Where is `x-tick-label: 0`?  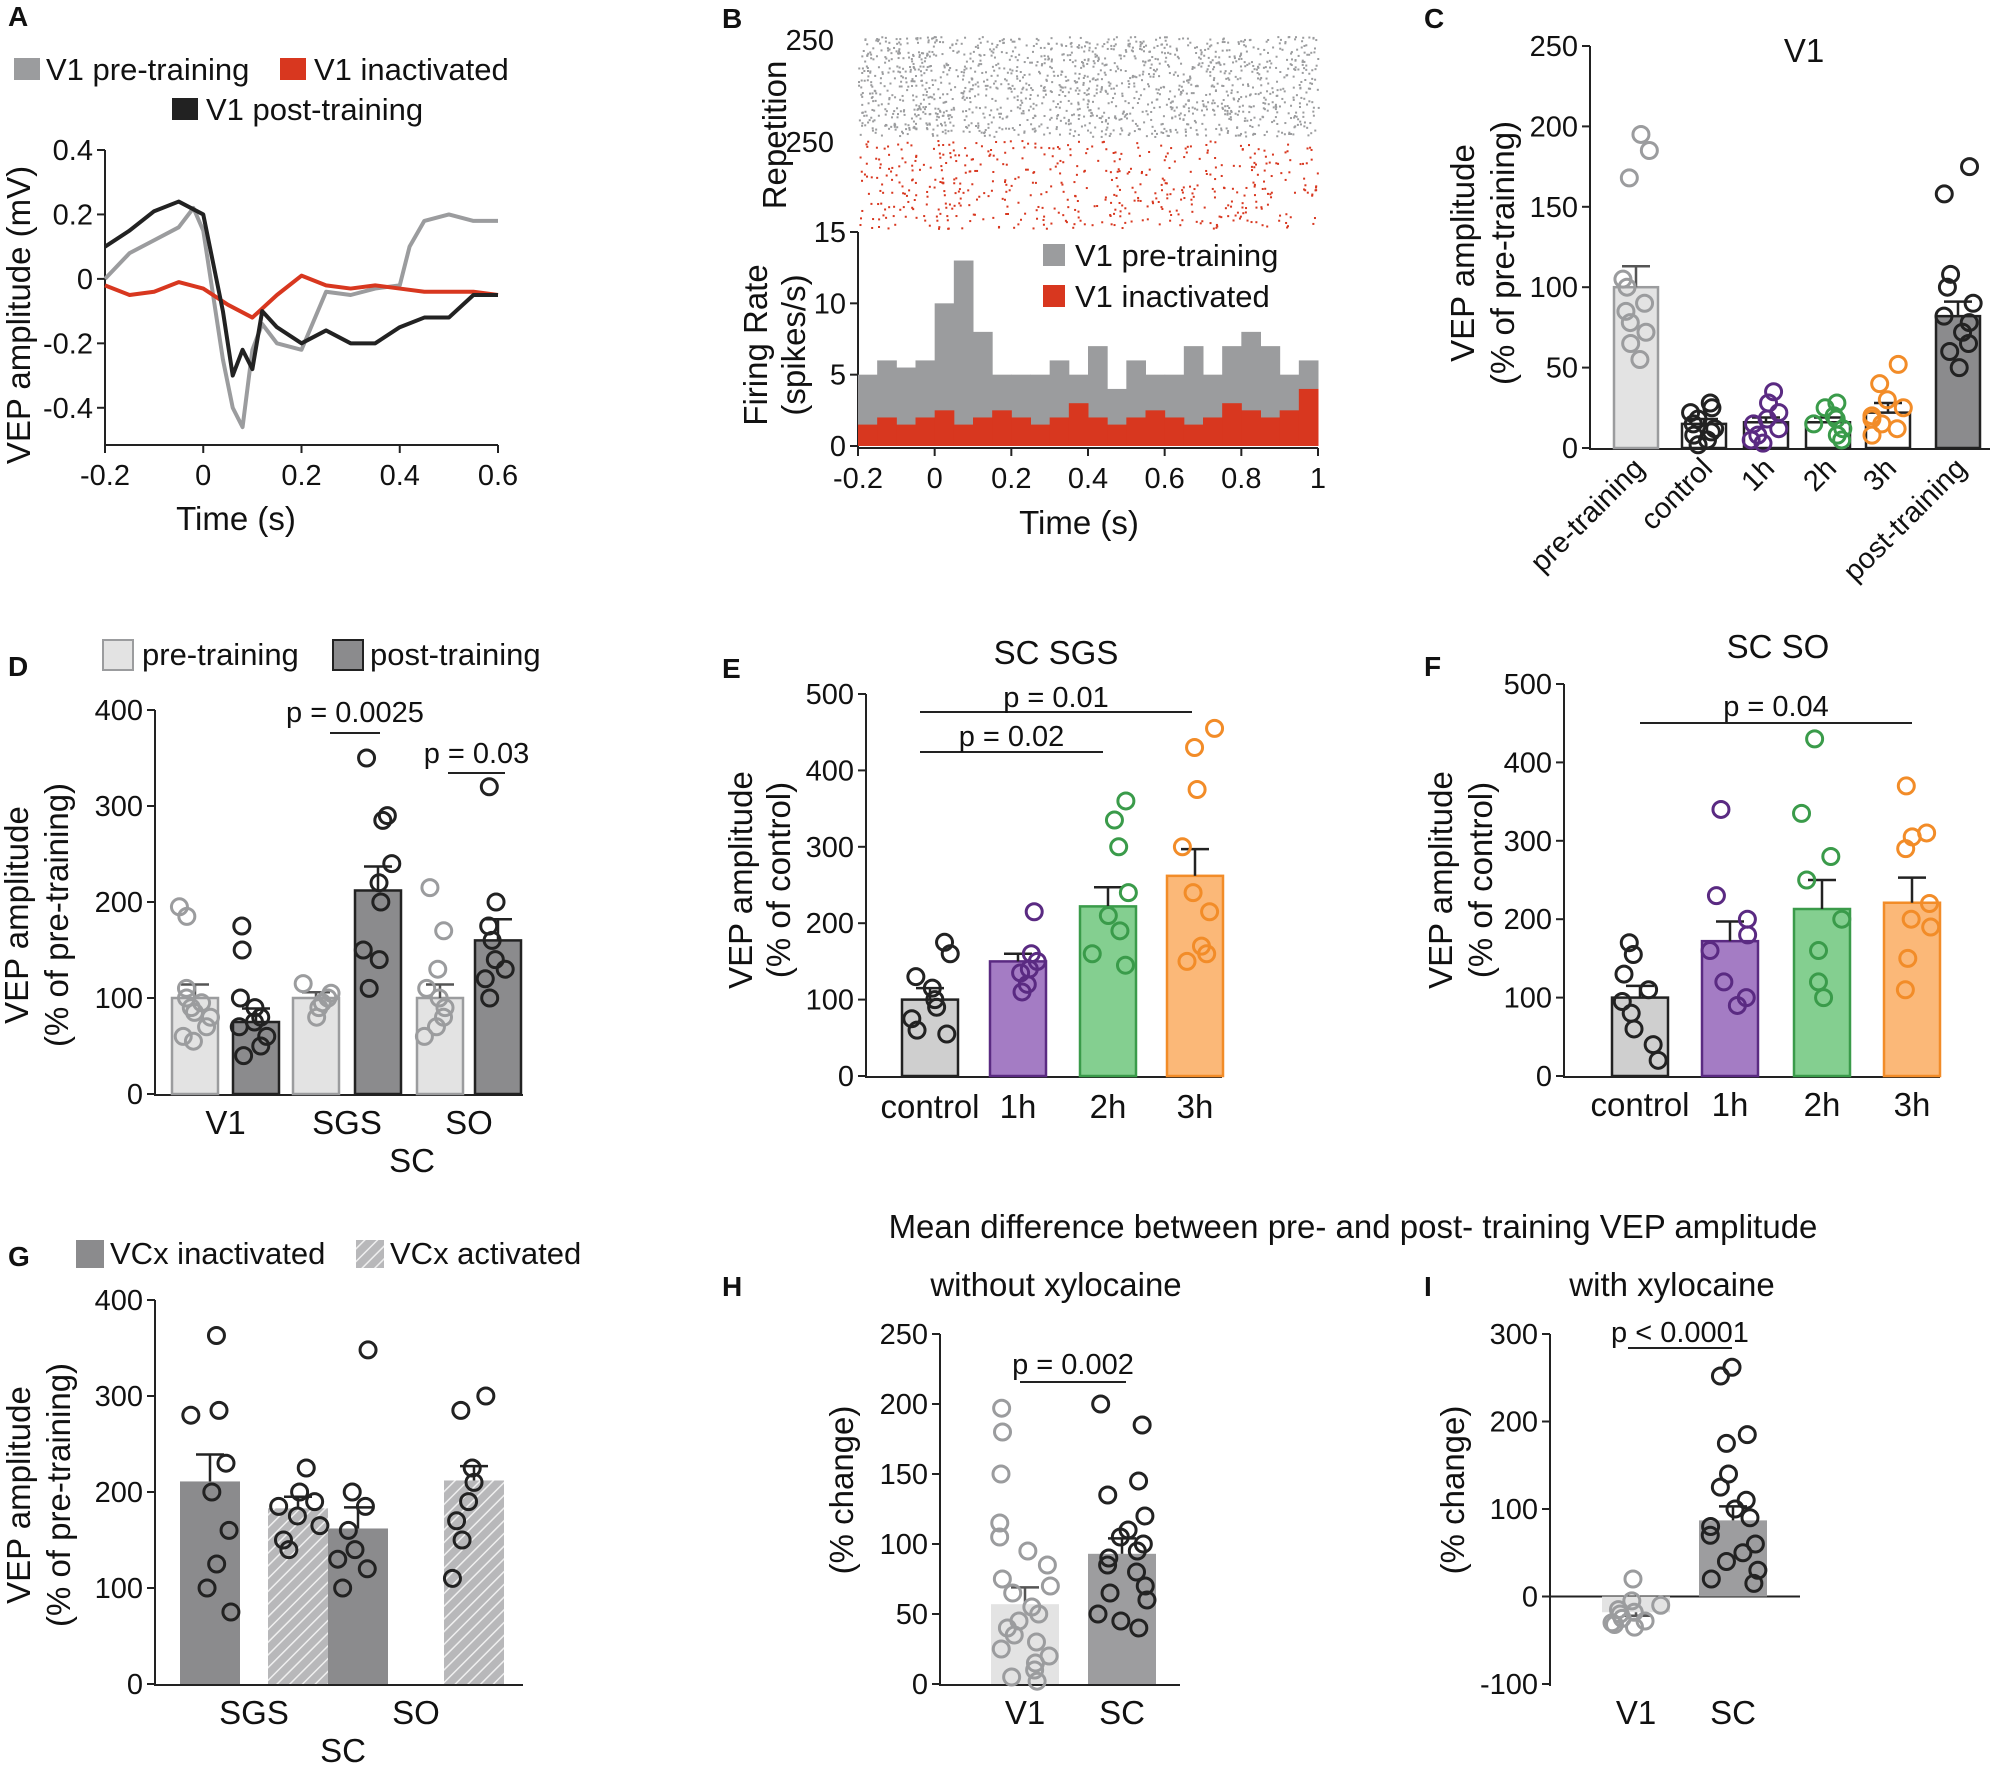 x-tick-label: 0 is located at coordinates (935, 479).